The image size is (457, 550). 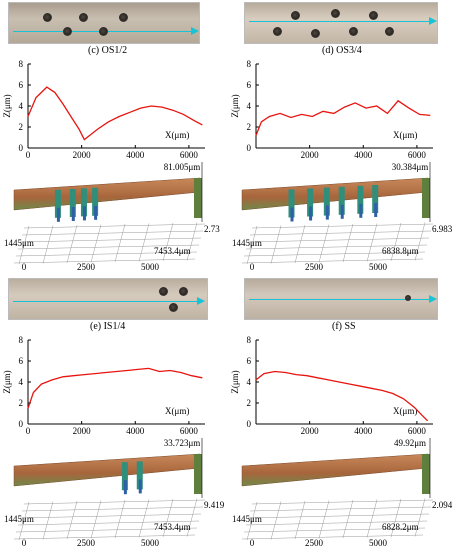 What do you see at coordinates (310, 155) in the screenshot?
I see `x-tick-label: 2000` at bounding box center [310, 155].